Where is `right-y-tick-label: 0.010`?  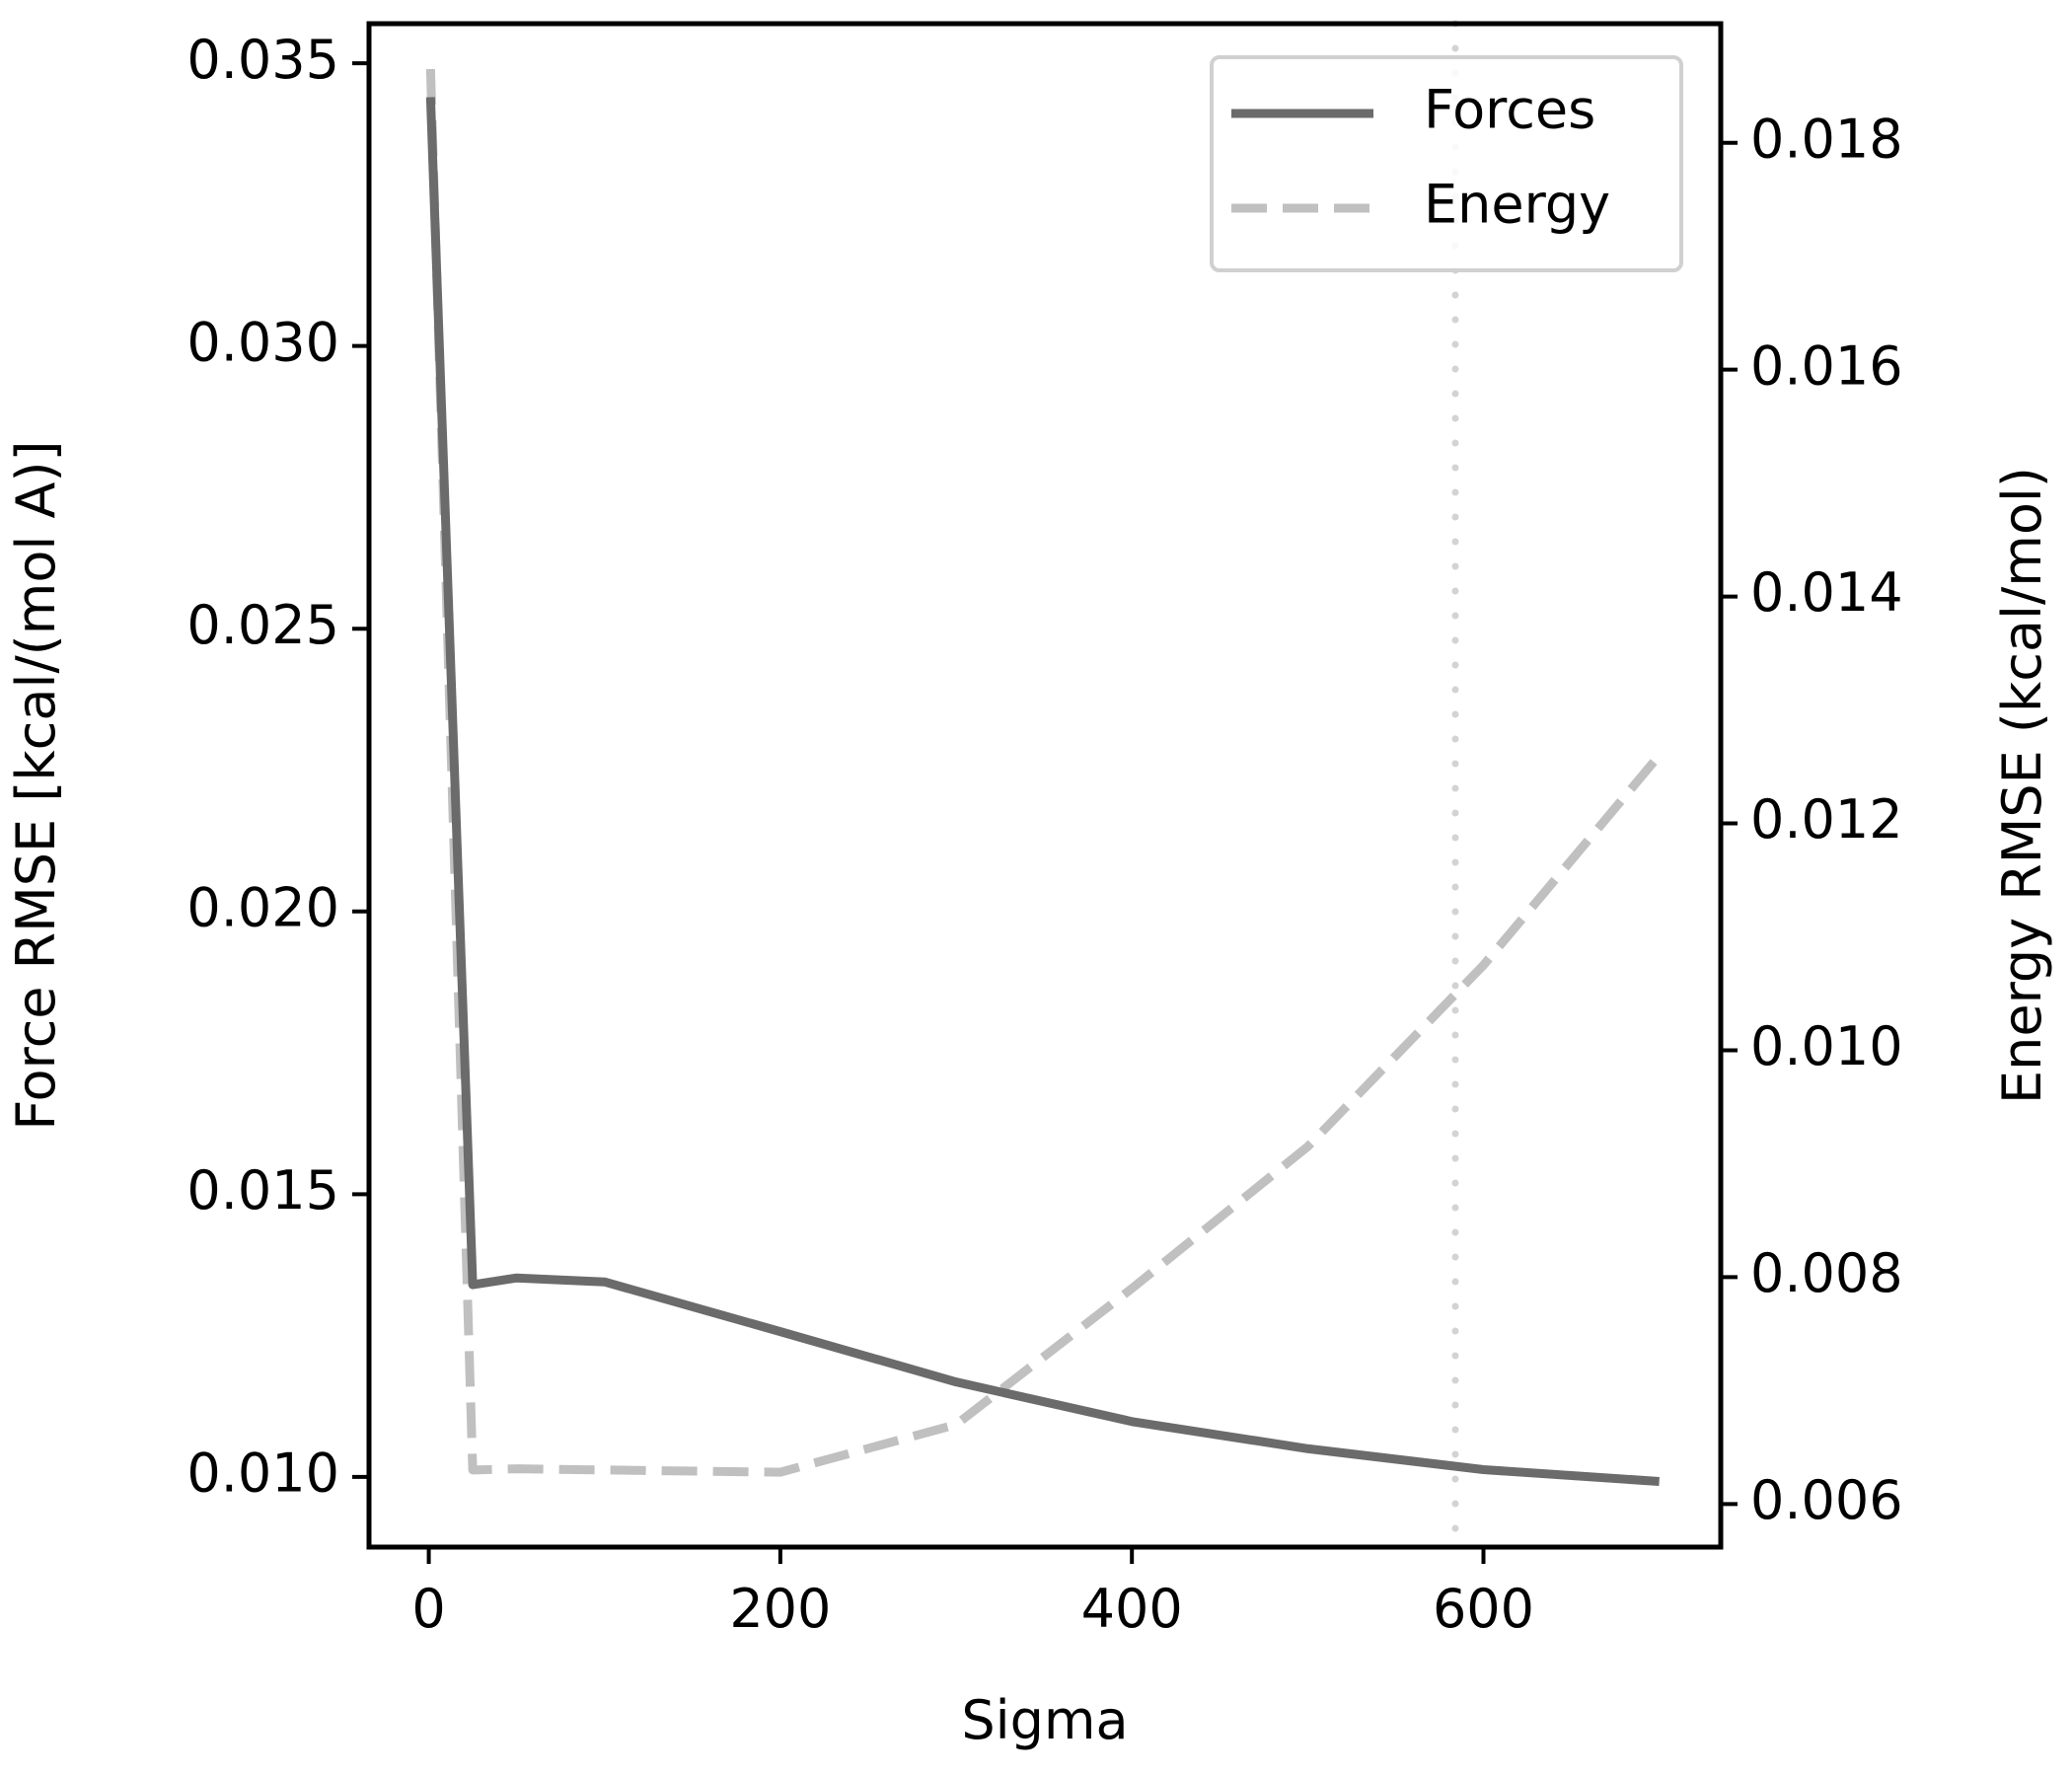 right-y-tick-label: 0.010 is located at coordinates (1827, 1046).